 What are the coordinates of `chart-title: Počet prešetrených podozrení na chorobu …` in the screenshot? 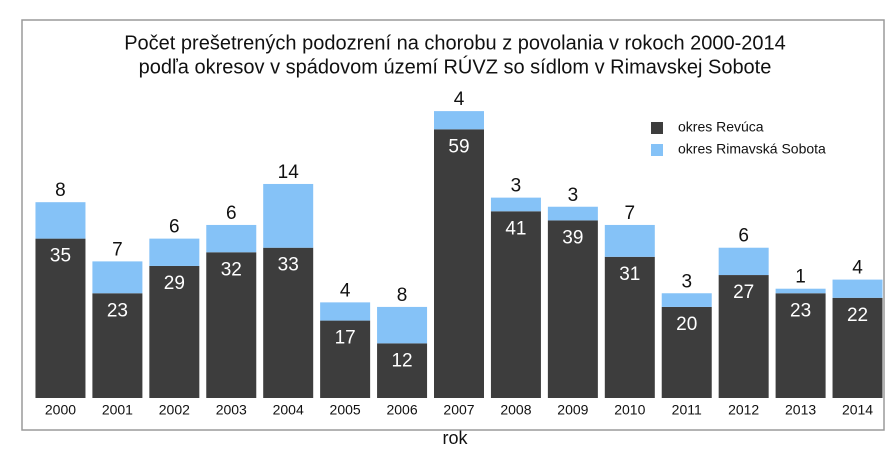 It's located at (455, 43).